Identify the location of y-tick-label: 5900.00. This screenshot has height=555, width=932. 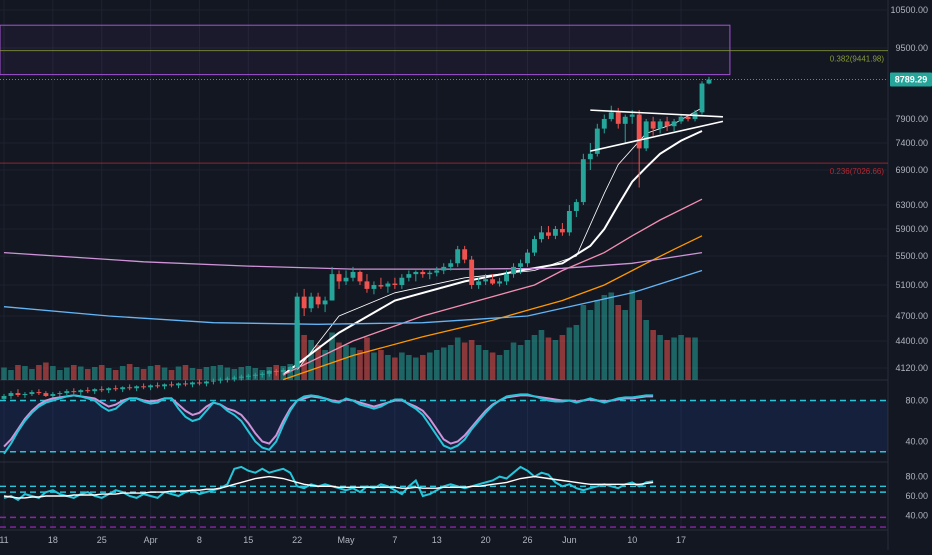
(911, 229).